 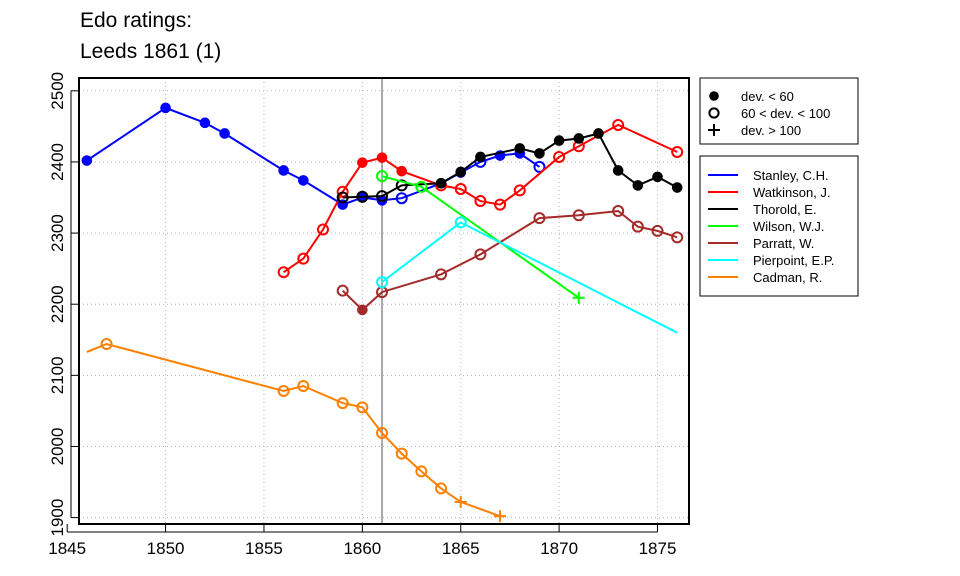 I want to click on x-tick-label: 1845, so click(x=67, y=548).